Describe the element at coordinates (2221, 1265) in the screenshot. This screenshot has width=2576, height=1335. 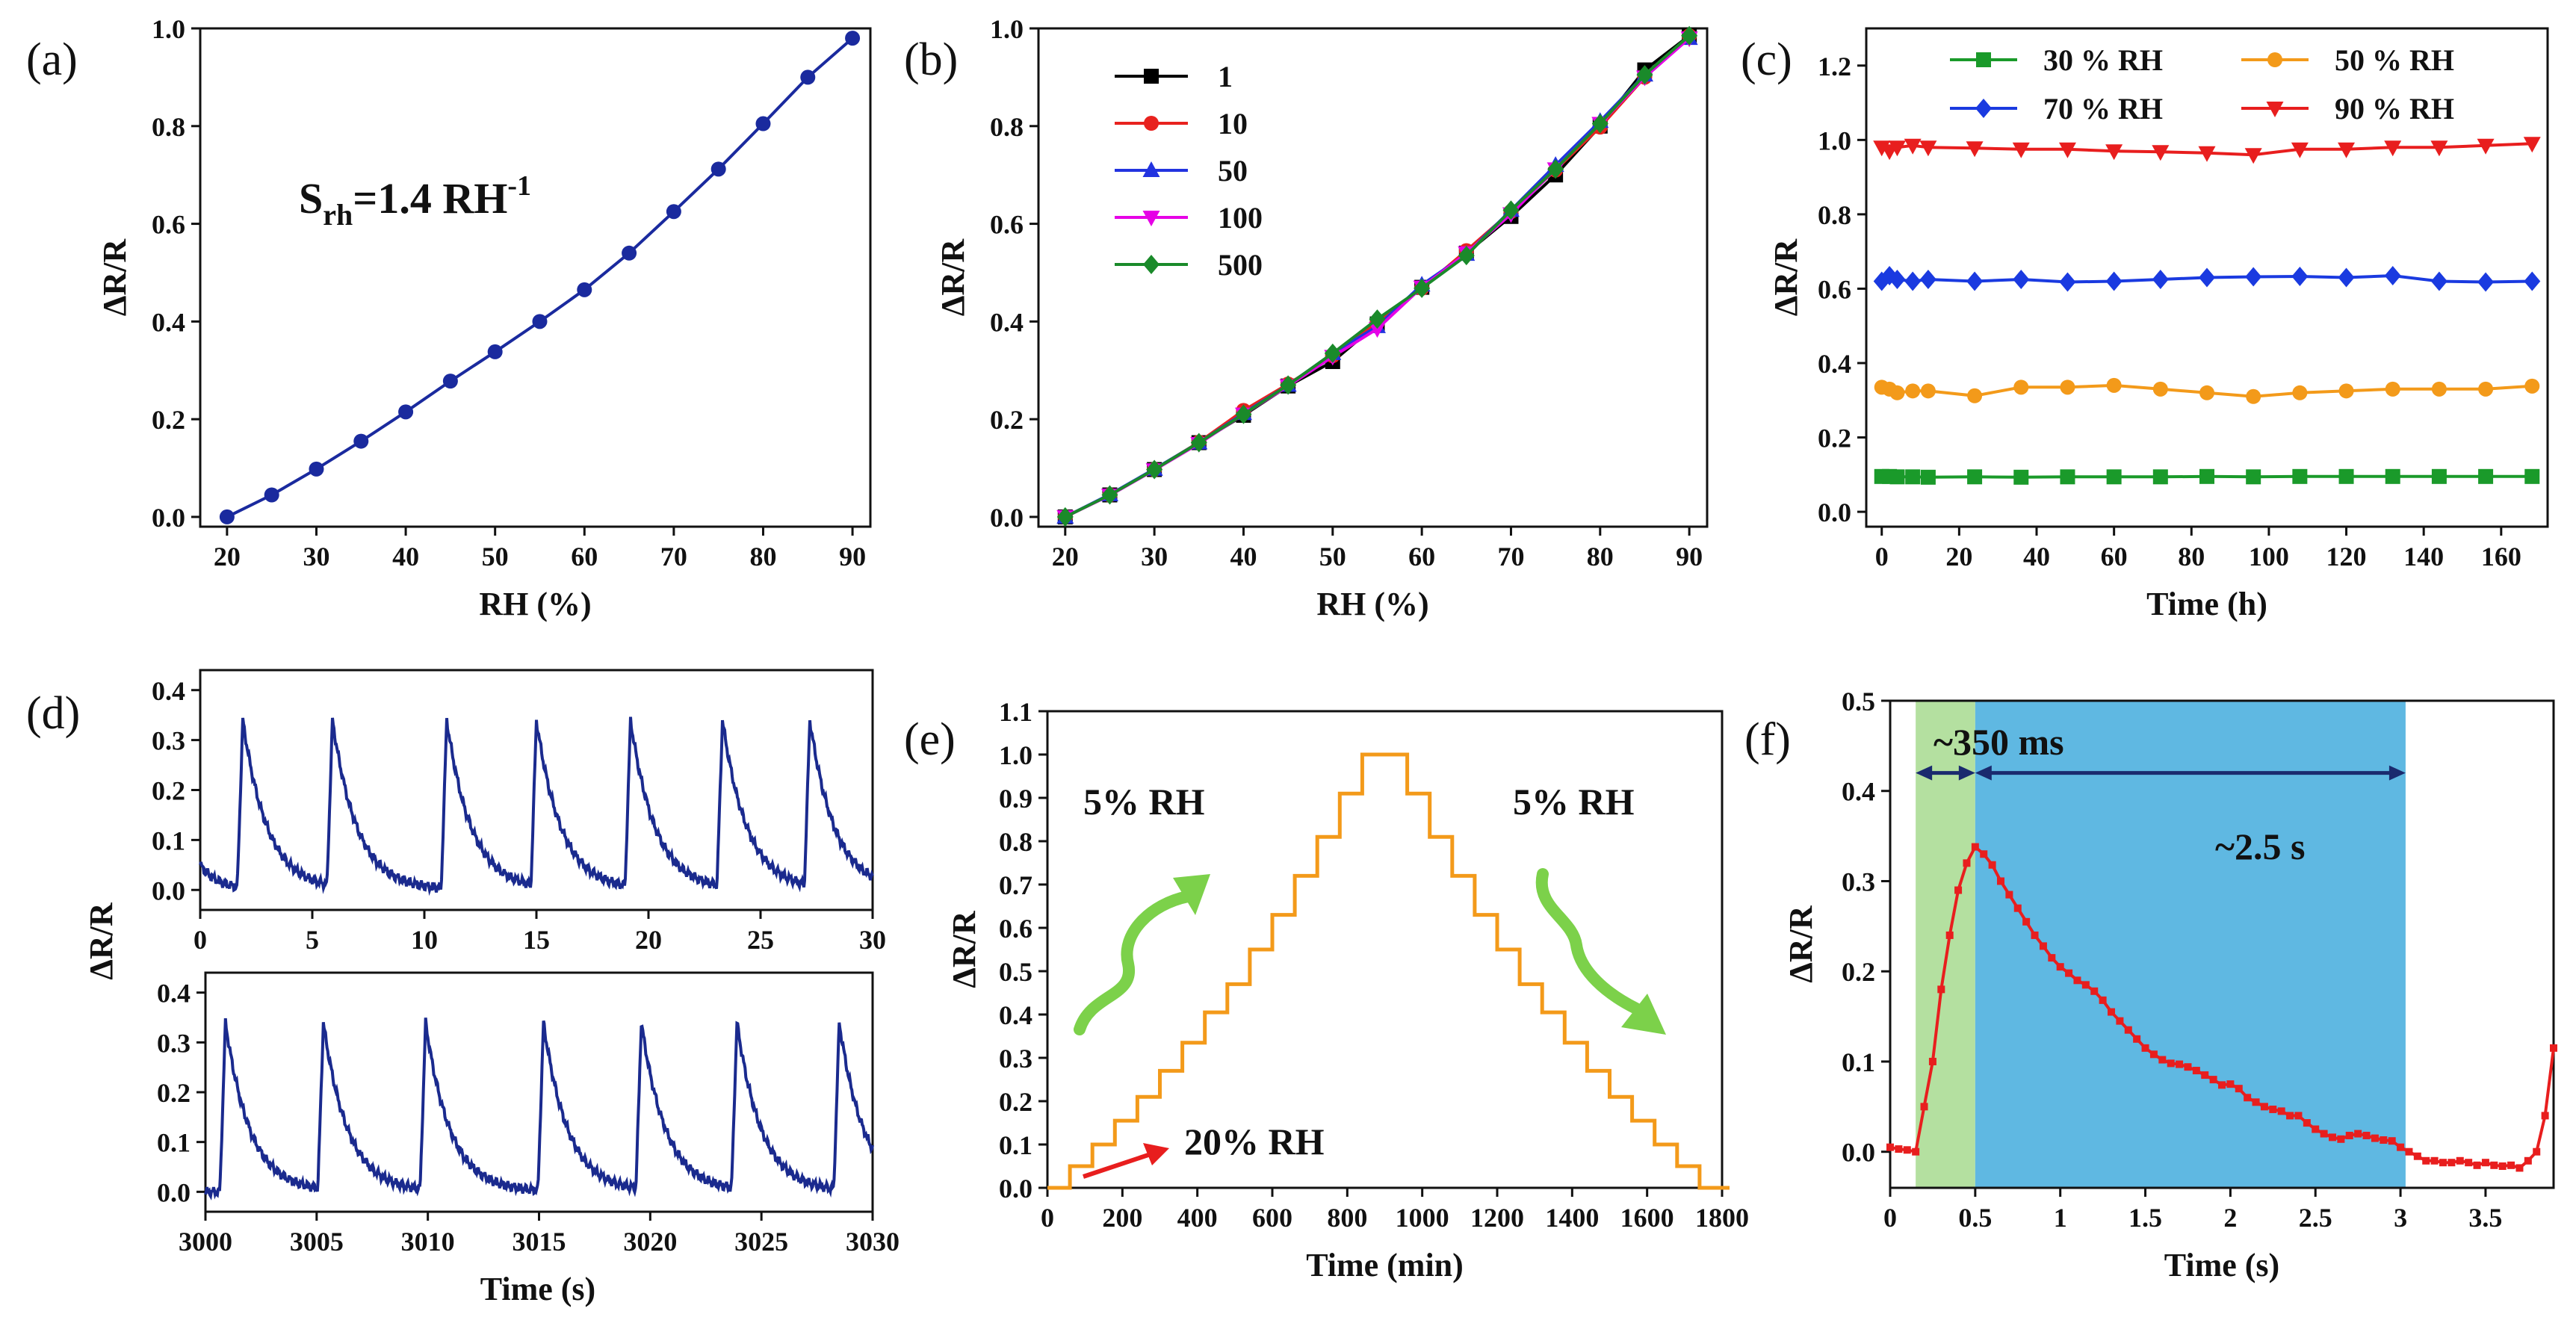
I see `x-axis-label: Time (s)` at that location.